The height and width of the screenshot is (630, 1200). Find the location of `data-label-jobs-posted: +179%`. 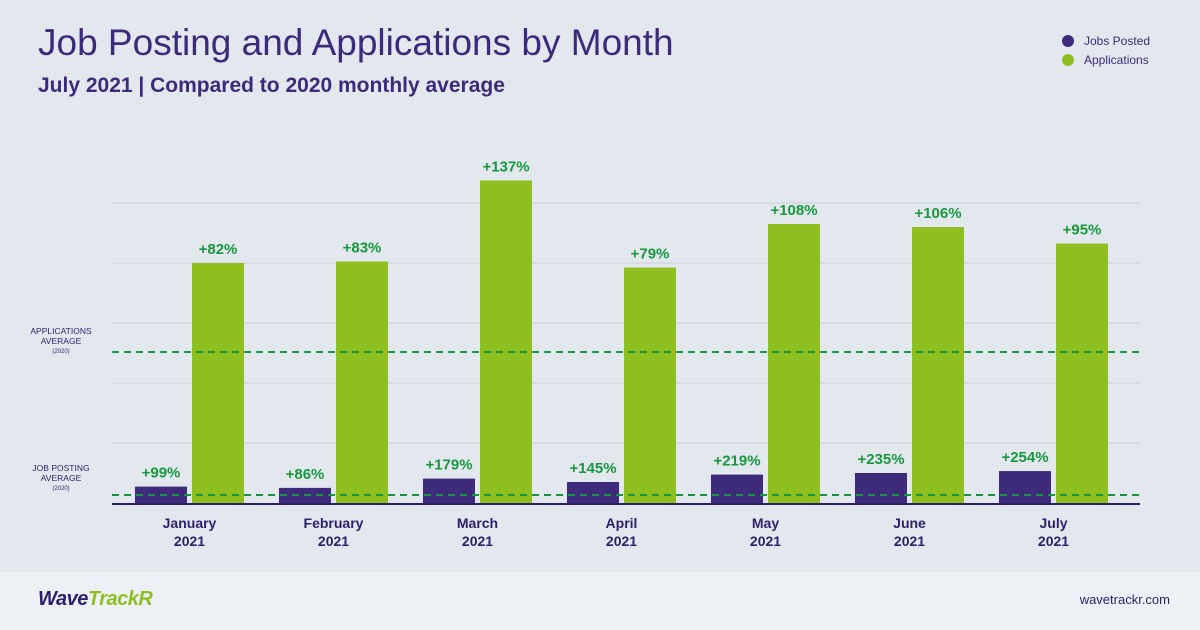

data-label-jobs-posted: +179% is located at coordinates (448, 465).